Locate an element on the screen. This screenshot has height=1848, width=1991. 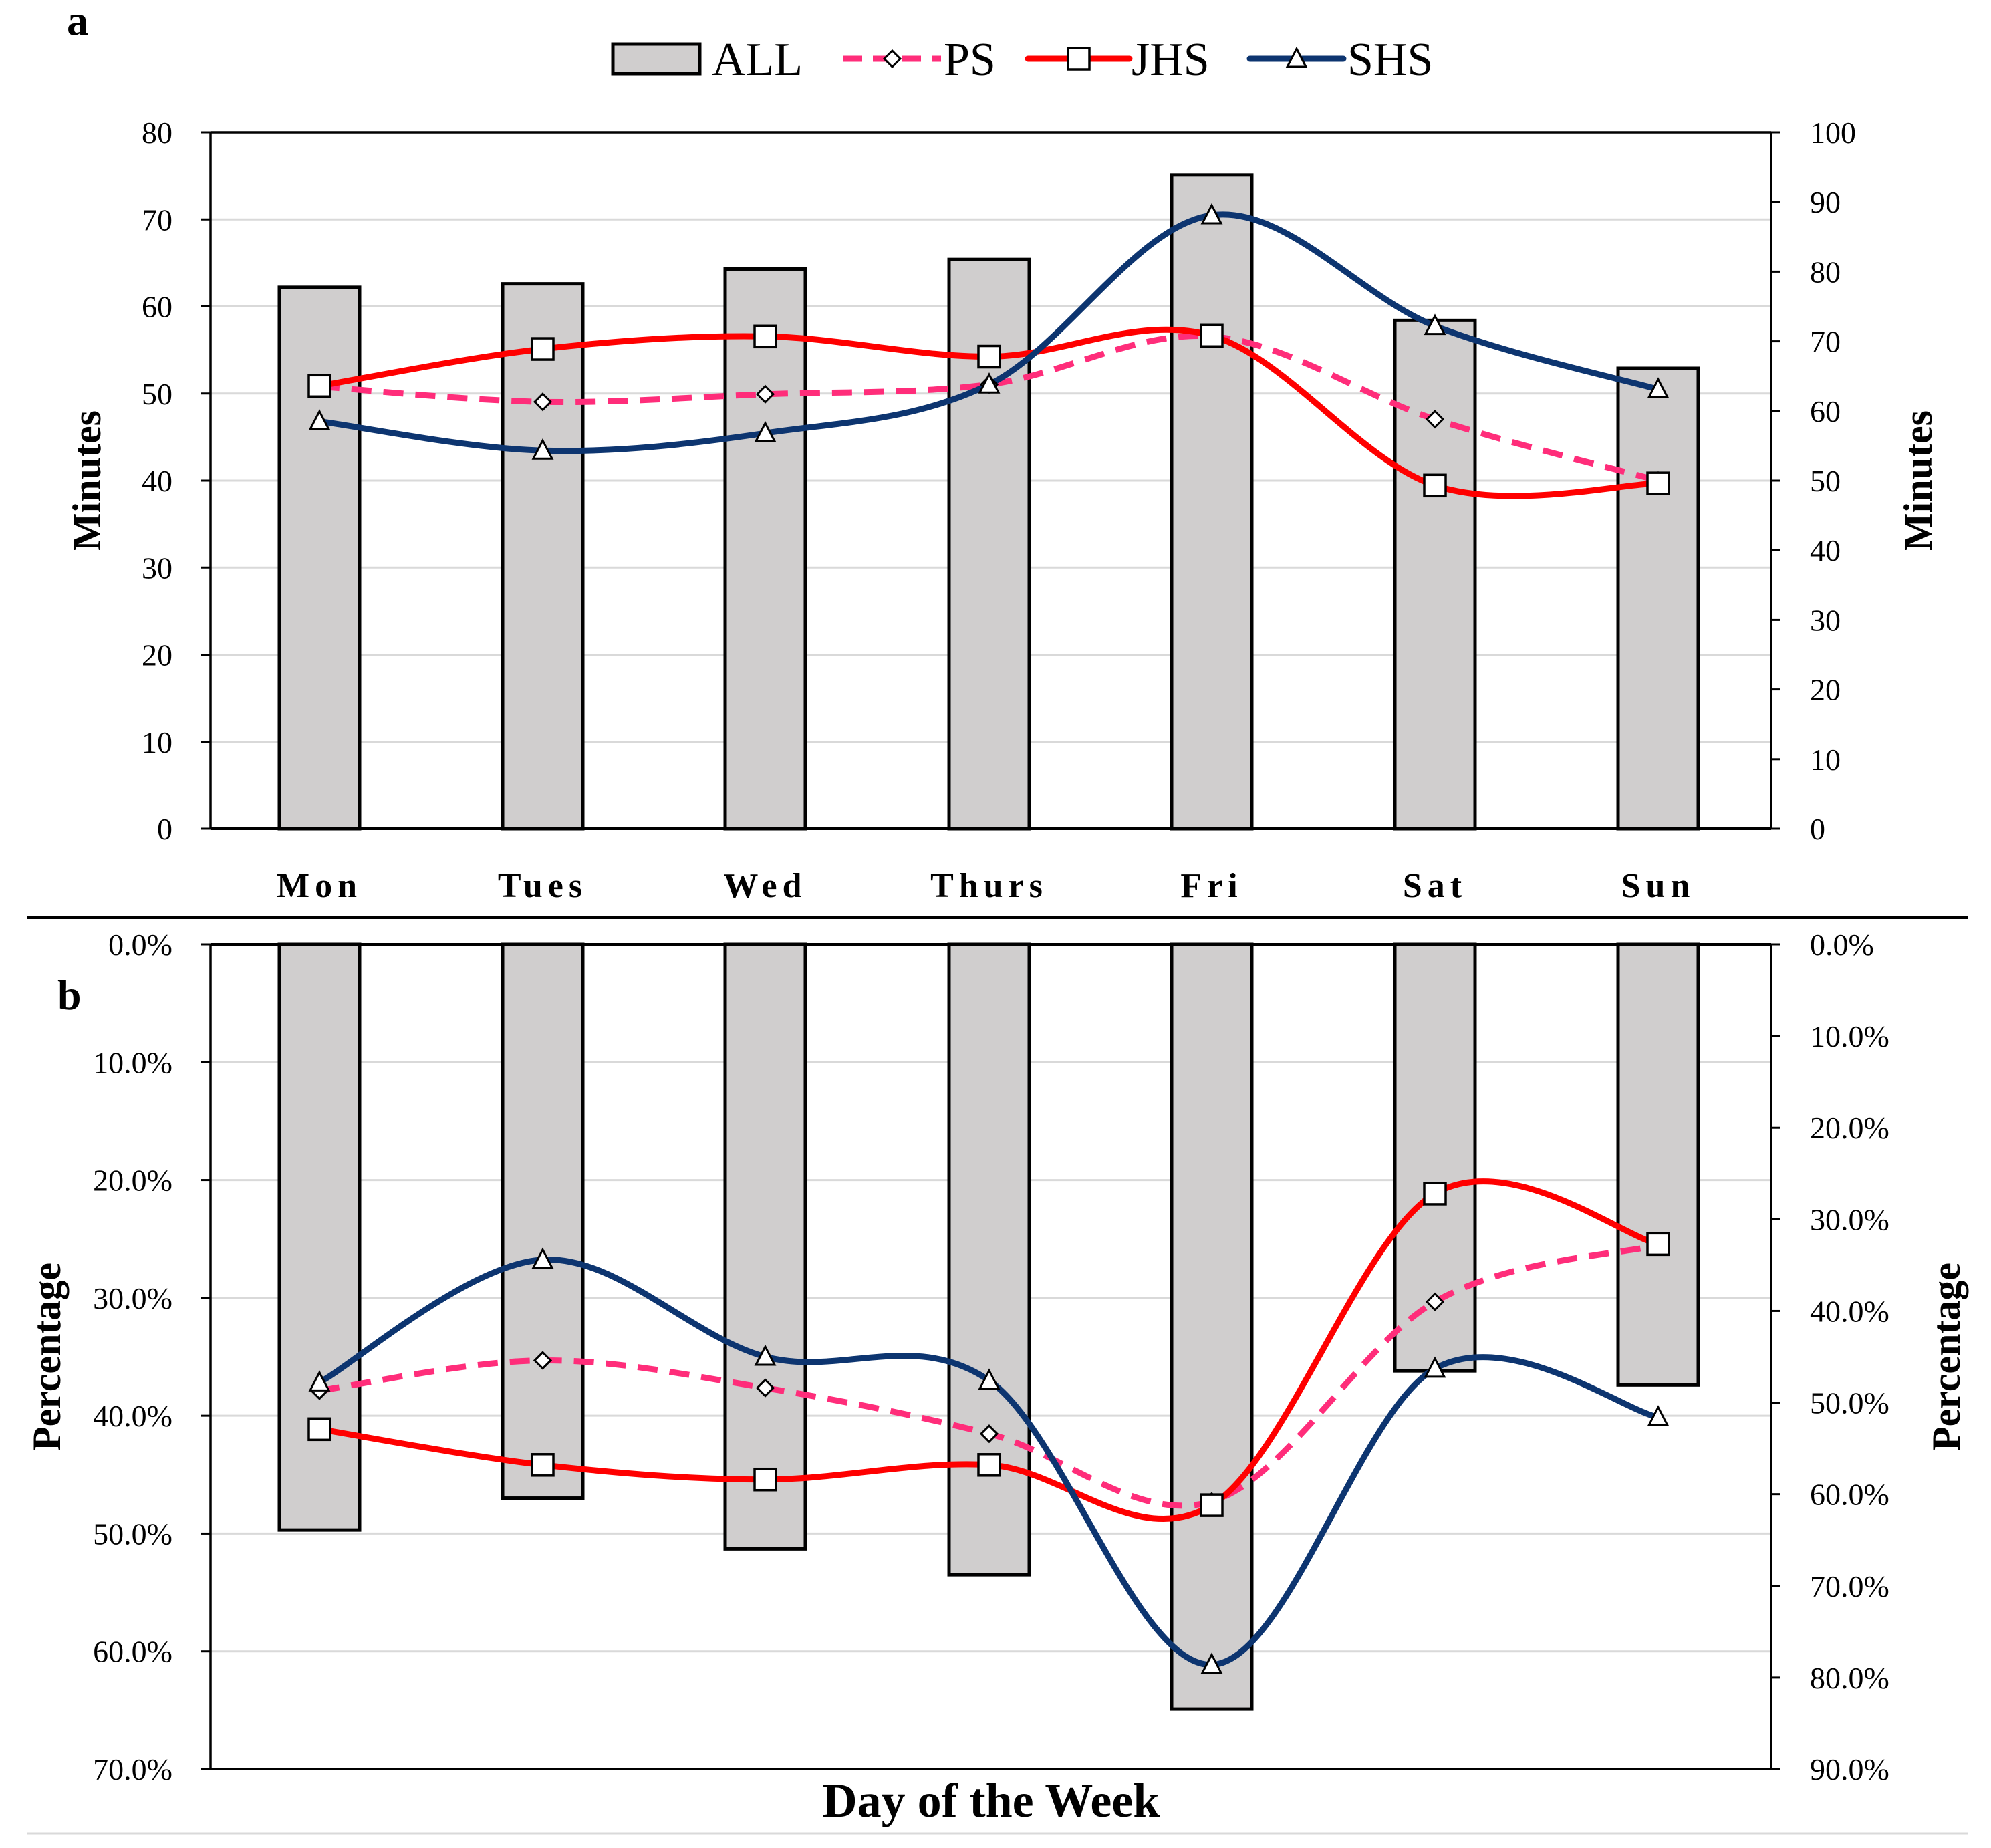
panel-label-b: b is located at coordinates (69, 995).